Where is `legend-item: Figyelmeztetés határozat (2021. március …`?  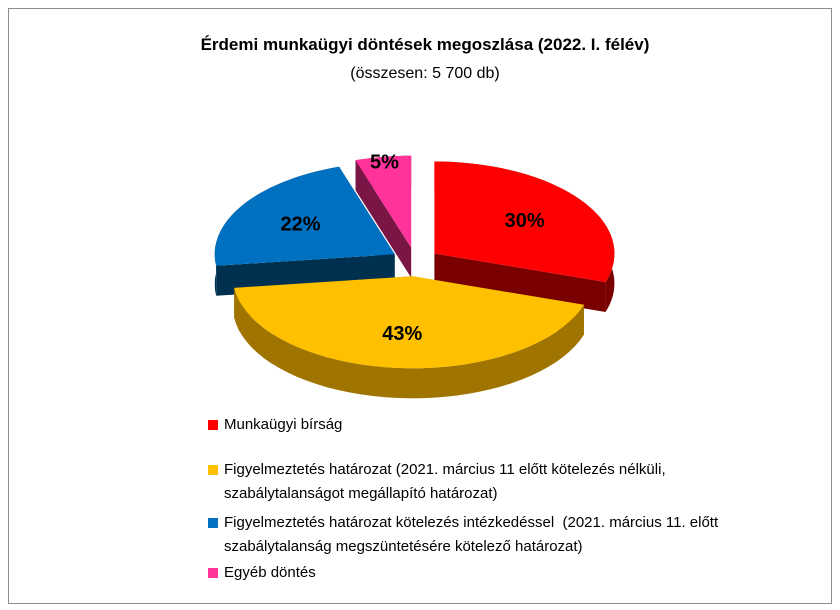
legend-item: Figyelmeztetés határozat (2021. március … is located at coordinates (498, 482).